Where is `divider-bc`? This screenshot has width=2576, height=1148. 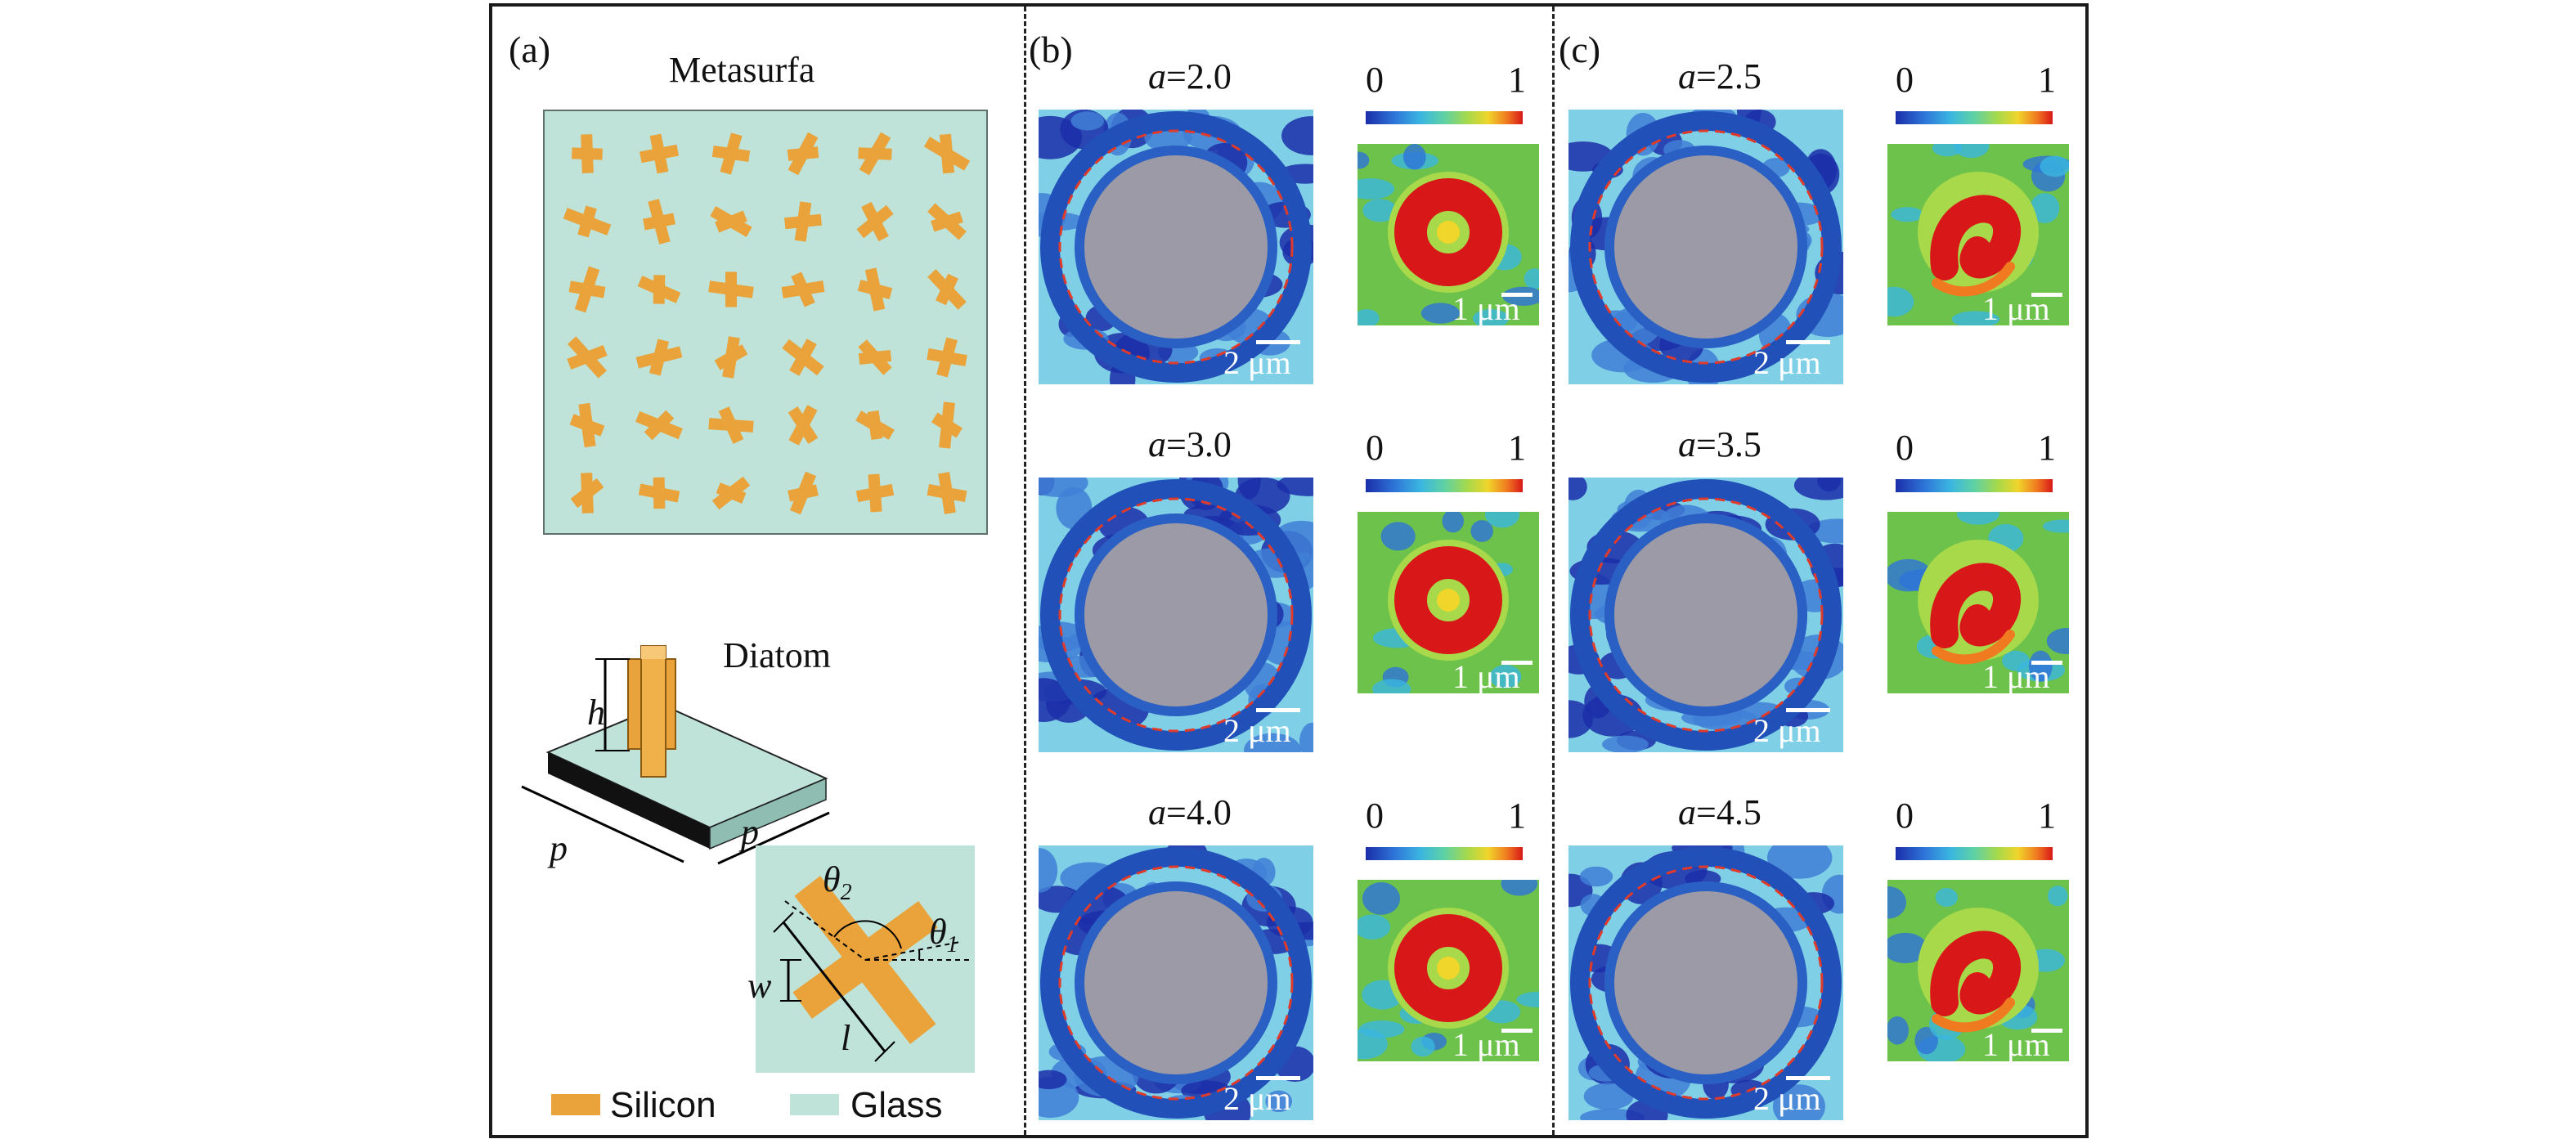
divider-bc is located at coordinates (1553, 571).